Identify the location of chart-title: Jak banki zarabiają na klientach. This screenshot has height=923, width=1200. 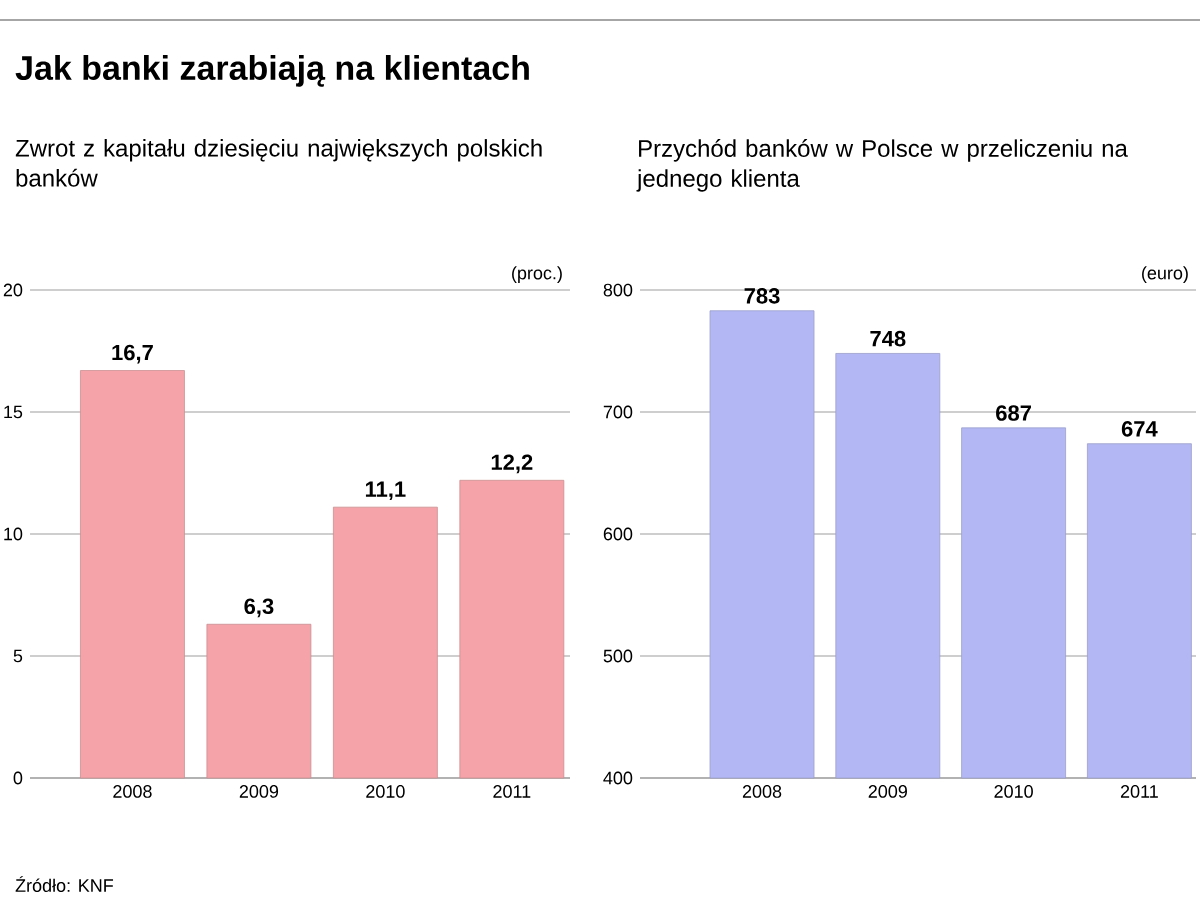
(272, 71).